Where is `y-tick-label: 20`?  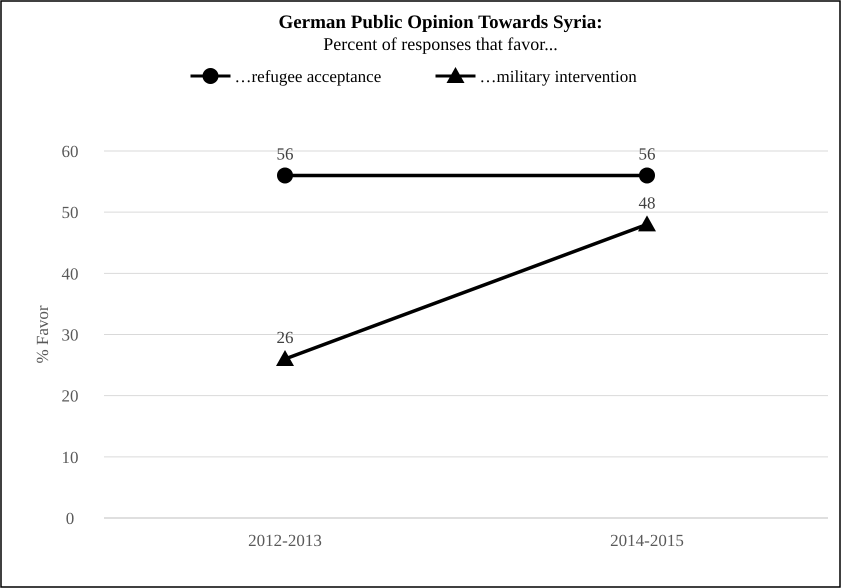 y-tick-label: 20 is located at coordinates (70, 396).